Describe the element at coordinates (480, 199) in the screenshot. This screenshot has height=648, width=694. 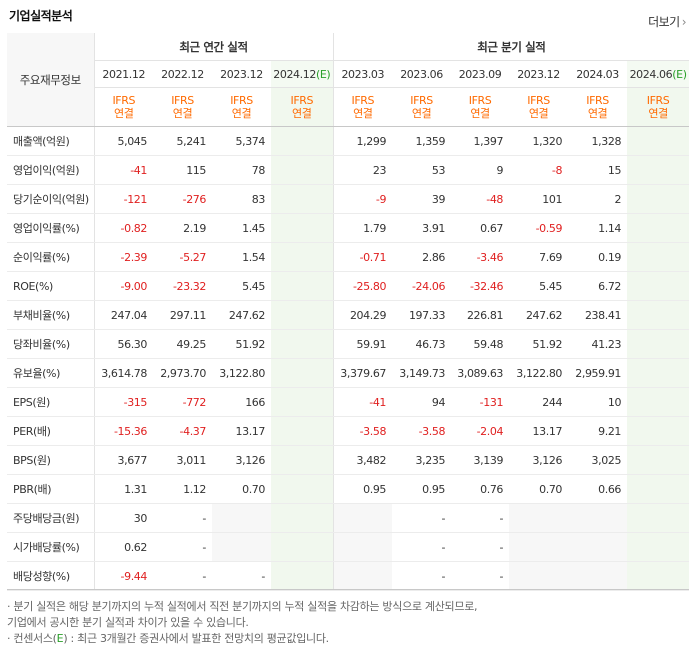
I see `table-cell: -48` at that location.